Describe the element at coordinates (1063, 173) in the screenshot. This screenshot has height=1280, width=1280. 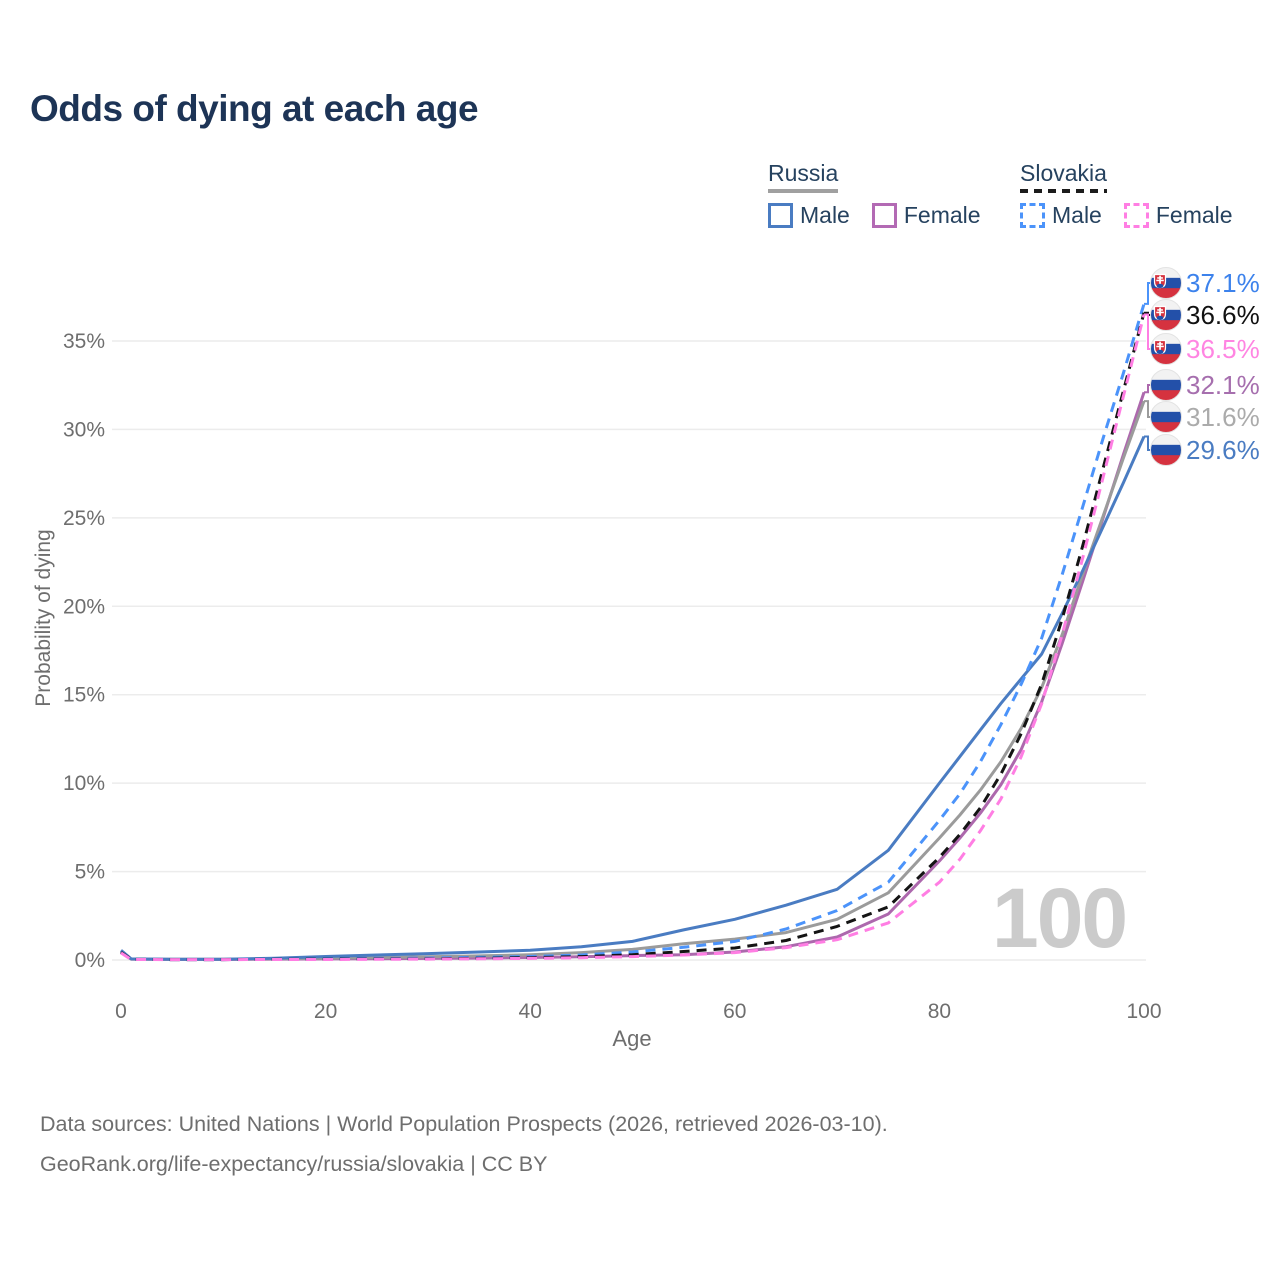
I see `legend-group-label-slovakia: Slovakia` at that location.